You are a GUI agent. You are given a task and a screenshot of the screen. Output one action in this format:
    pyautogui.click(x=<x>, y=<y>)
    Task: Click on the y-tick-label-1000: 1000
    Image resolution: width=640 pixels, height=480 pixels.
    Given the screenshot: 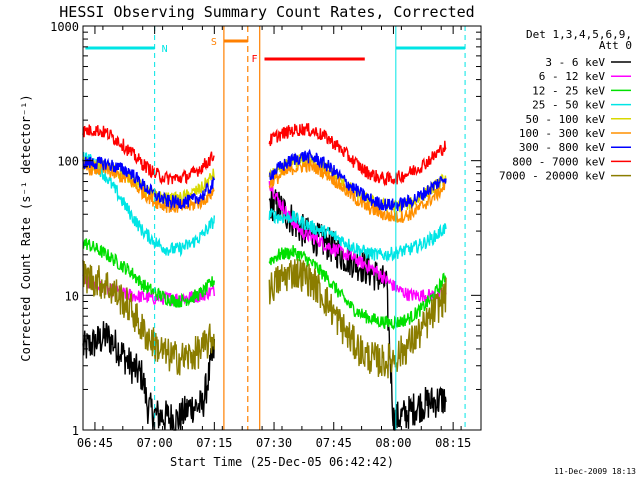 What is the action you would take?
    pyautogui.click(x=64, y=27)
    